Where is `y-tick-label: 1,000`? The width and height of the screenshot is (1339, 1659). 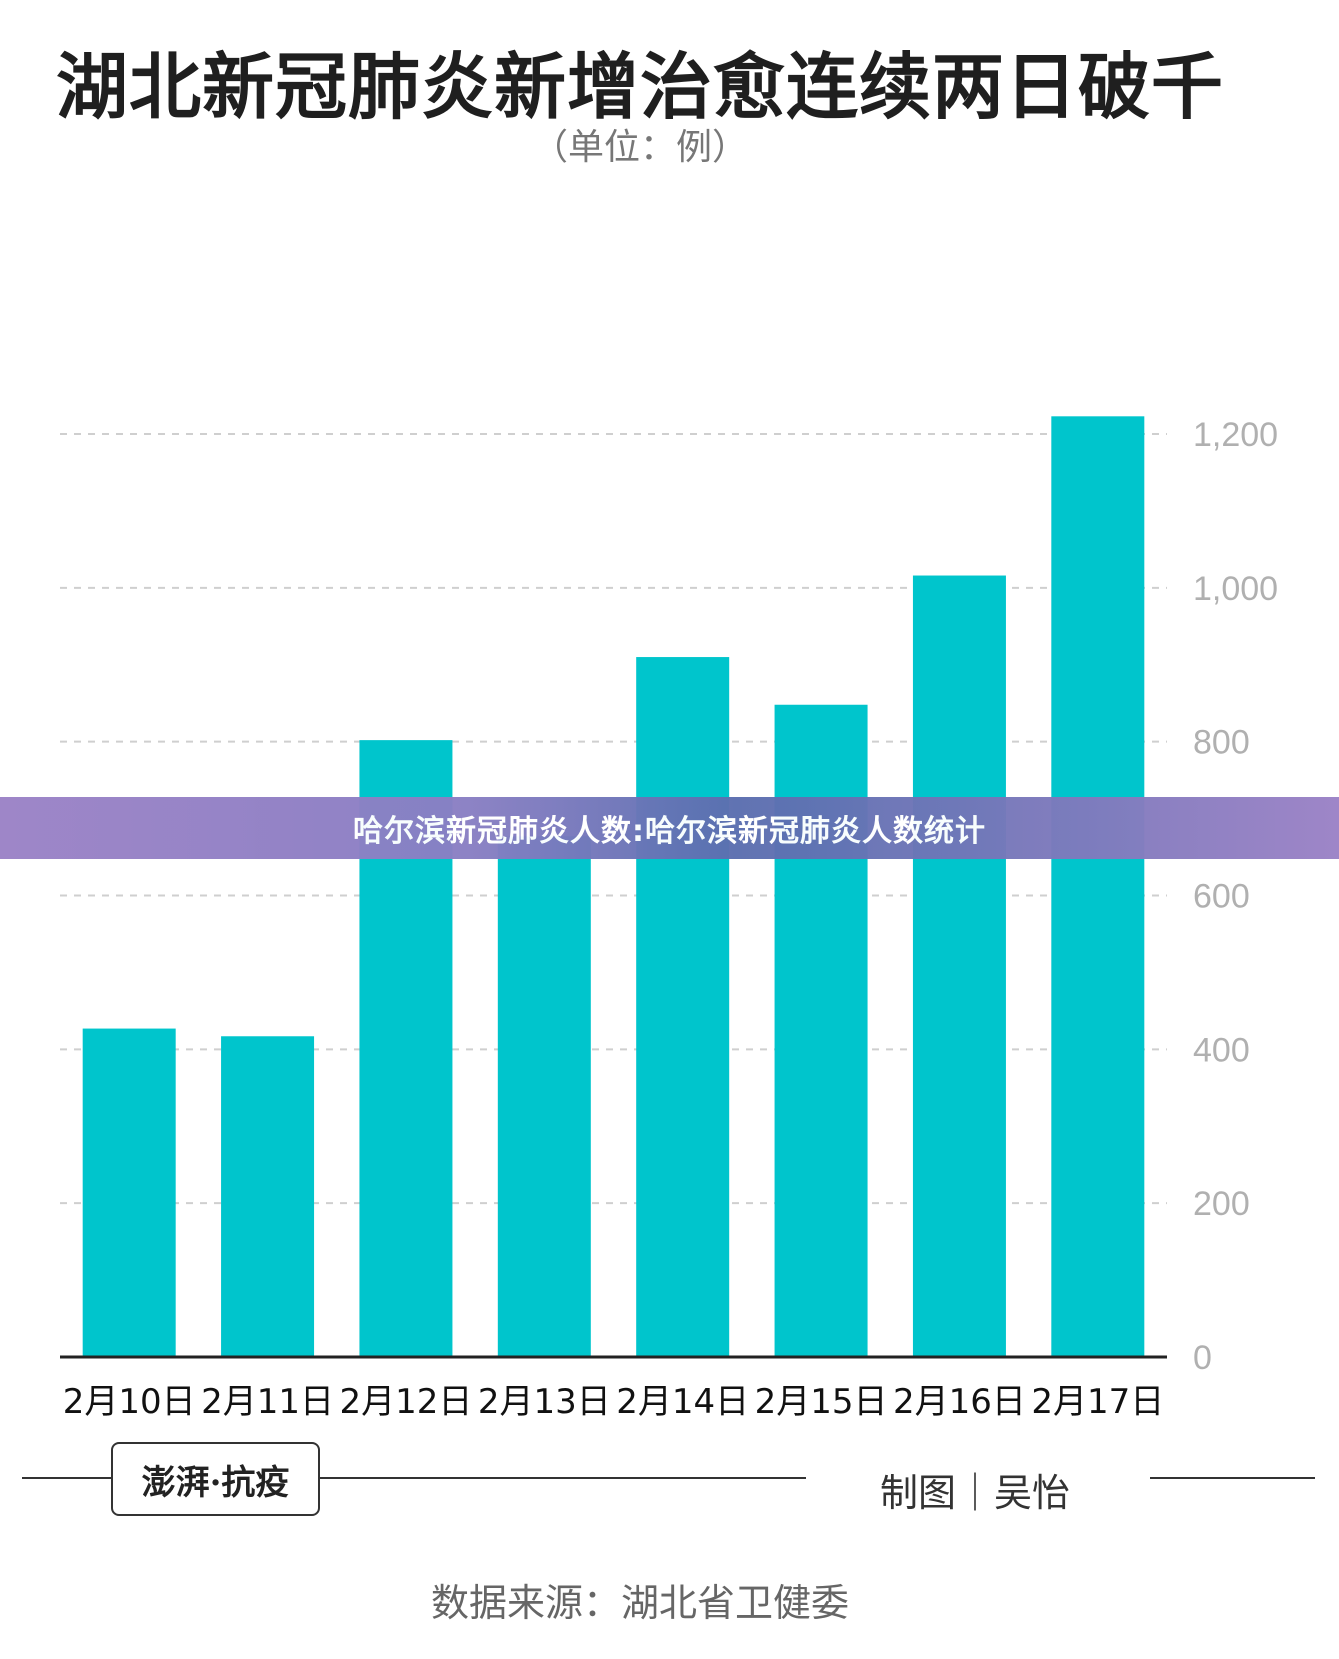 y-tick-label: 1,000 is located at coordinates (1235, 589).